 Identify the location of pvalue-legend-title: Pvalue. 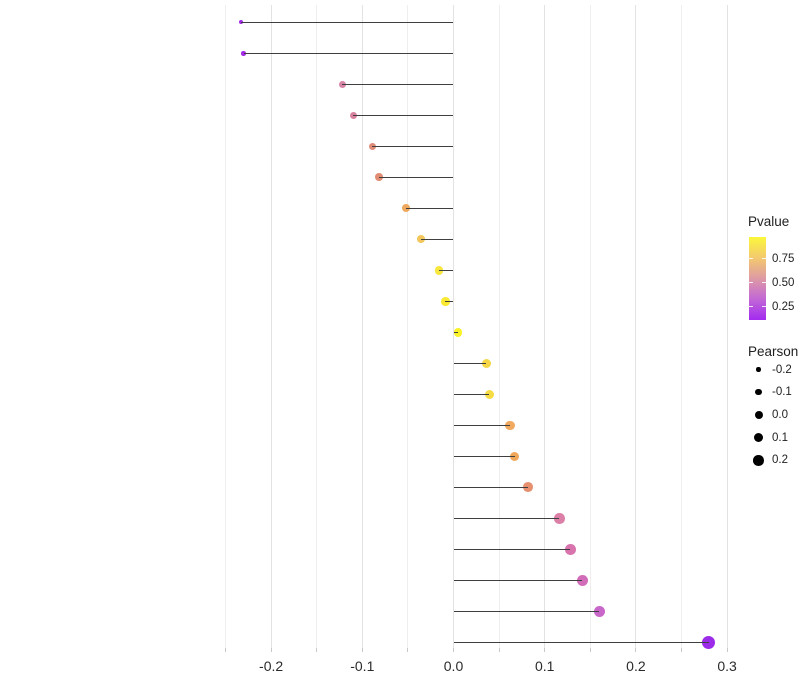
(769, 221).